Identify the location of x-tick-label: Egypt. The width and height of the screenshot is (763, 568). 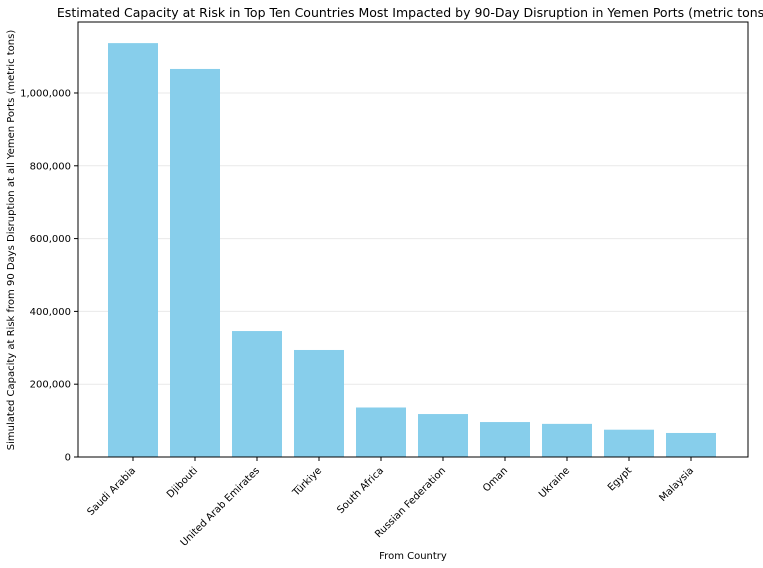
(620, 479).